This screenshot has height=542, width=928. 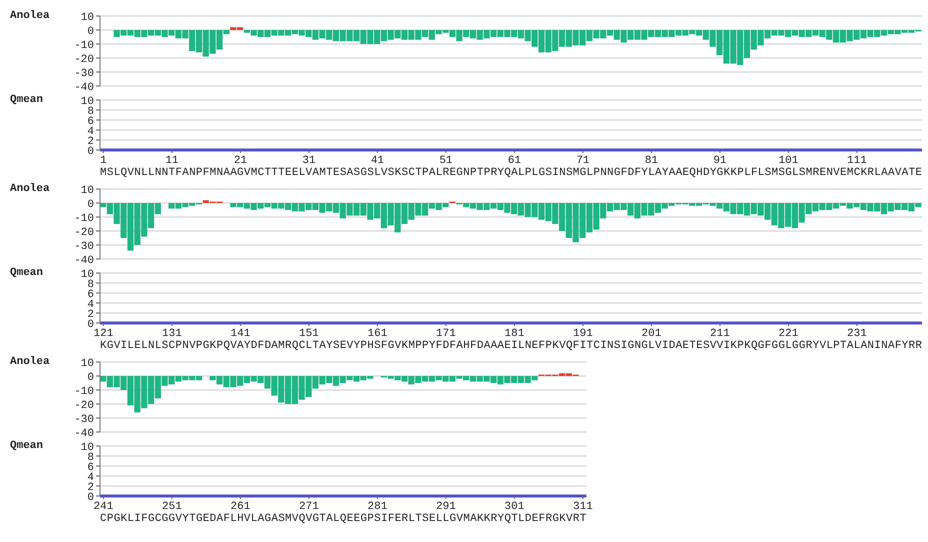 What do you see at coordinates (467, 171) in the screenshot?
I see `sequence-text: MSLQVNLLNNTFANPFMNAAGVMCTTTEELVAMTESASGSLVSKSCTPALREGNPTPRYQALPLGSINSMGLPNNGFDFYLAYAAEQHDYGKKPLFLSMSGLSMRENVEMCKRLAAVATE` at bounding box center [467, 171].